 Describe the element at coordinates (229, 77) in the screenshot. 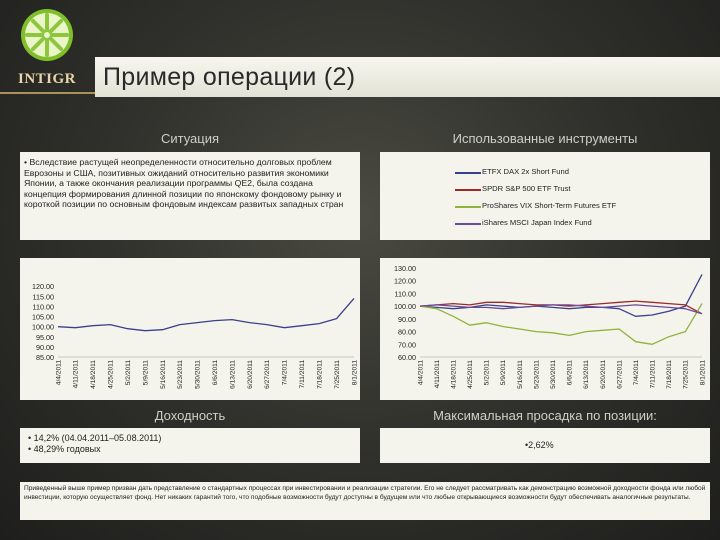

I see `slide-title: Пример операции (2)` at that location.